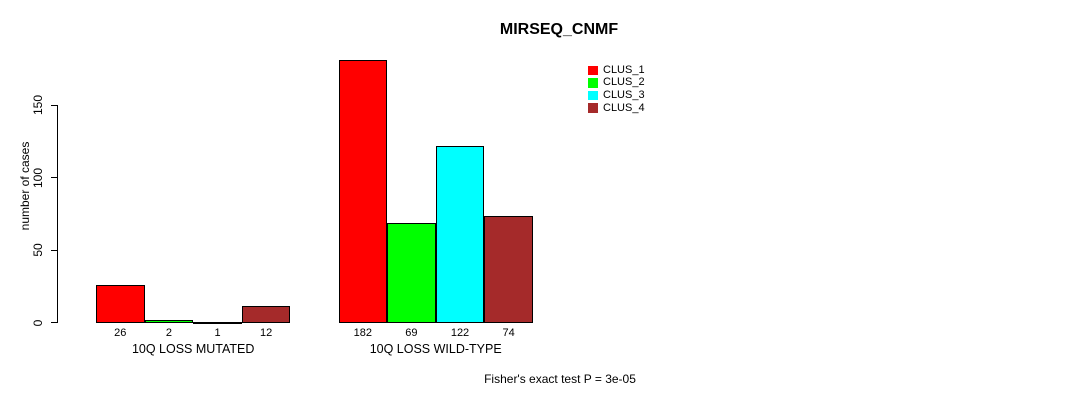 The height and width of the screenshot is (400, 1090). What do you see at coordinates (168, 333) in the screenshot?
I see `bar-value-label: 2` at bounding box center [168, 333].